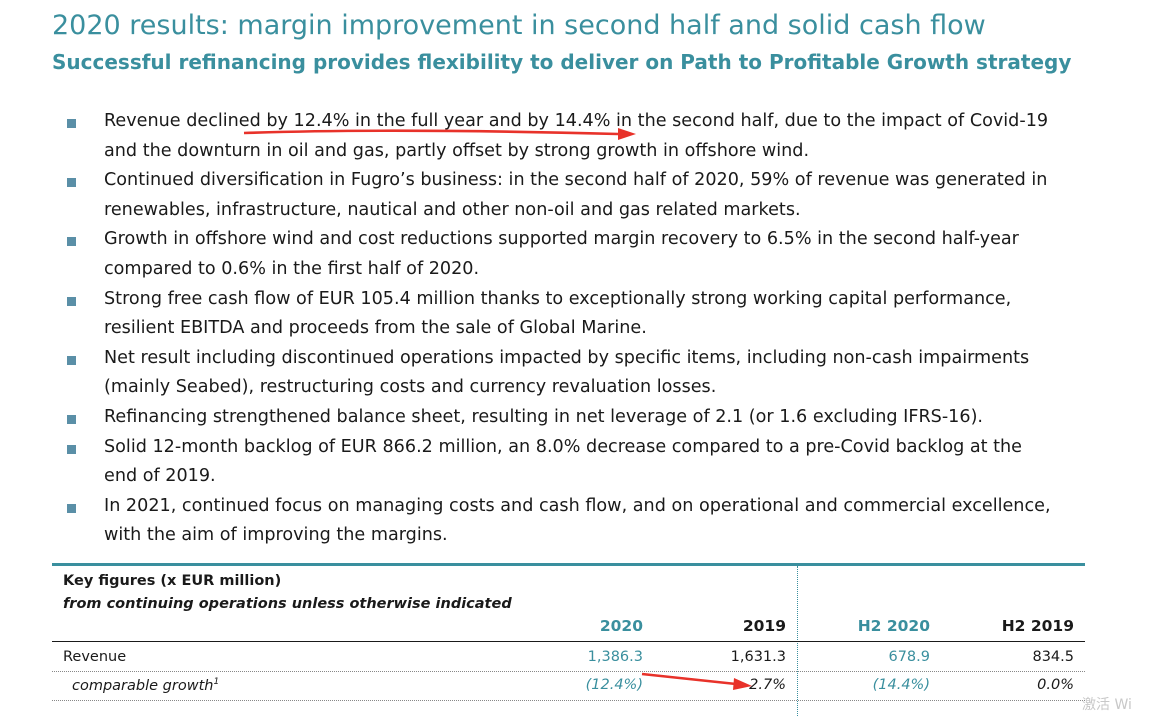 The image size is (1158, 716). Describe the element at coordinates (615, 657) in the screenshot. I see `table-cell: 1,386.3` at that location.